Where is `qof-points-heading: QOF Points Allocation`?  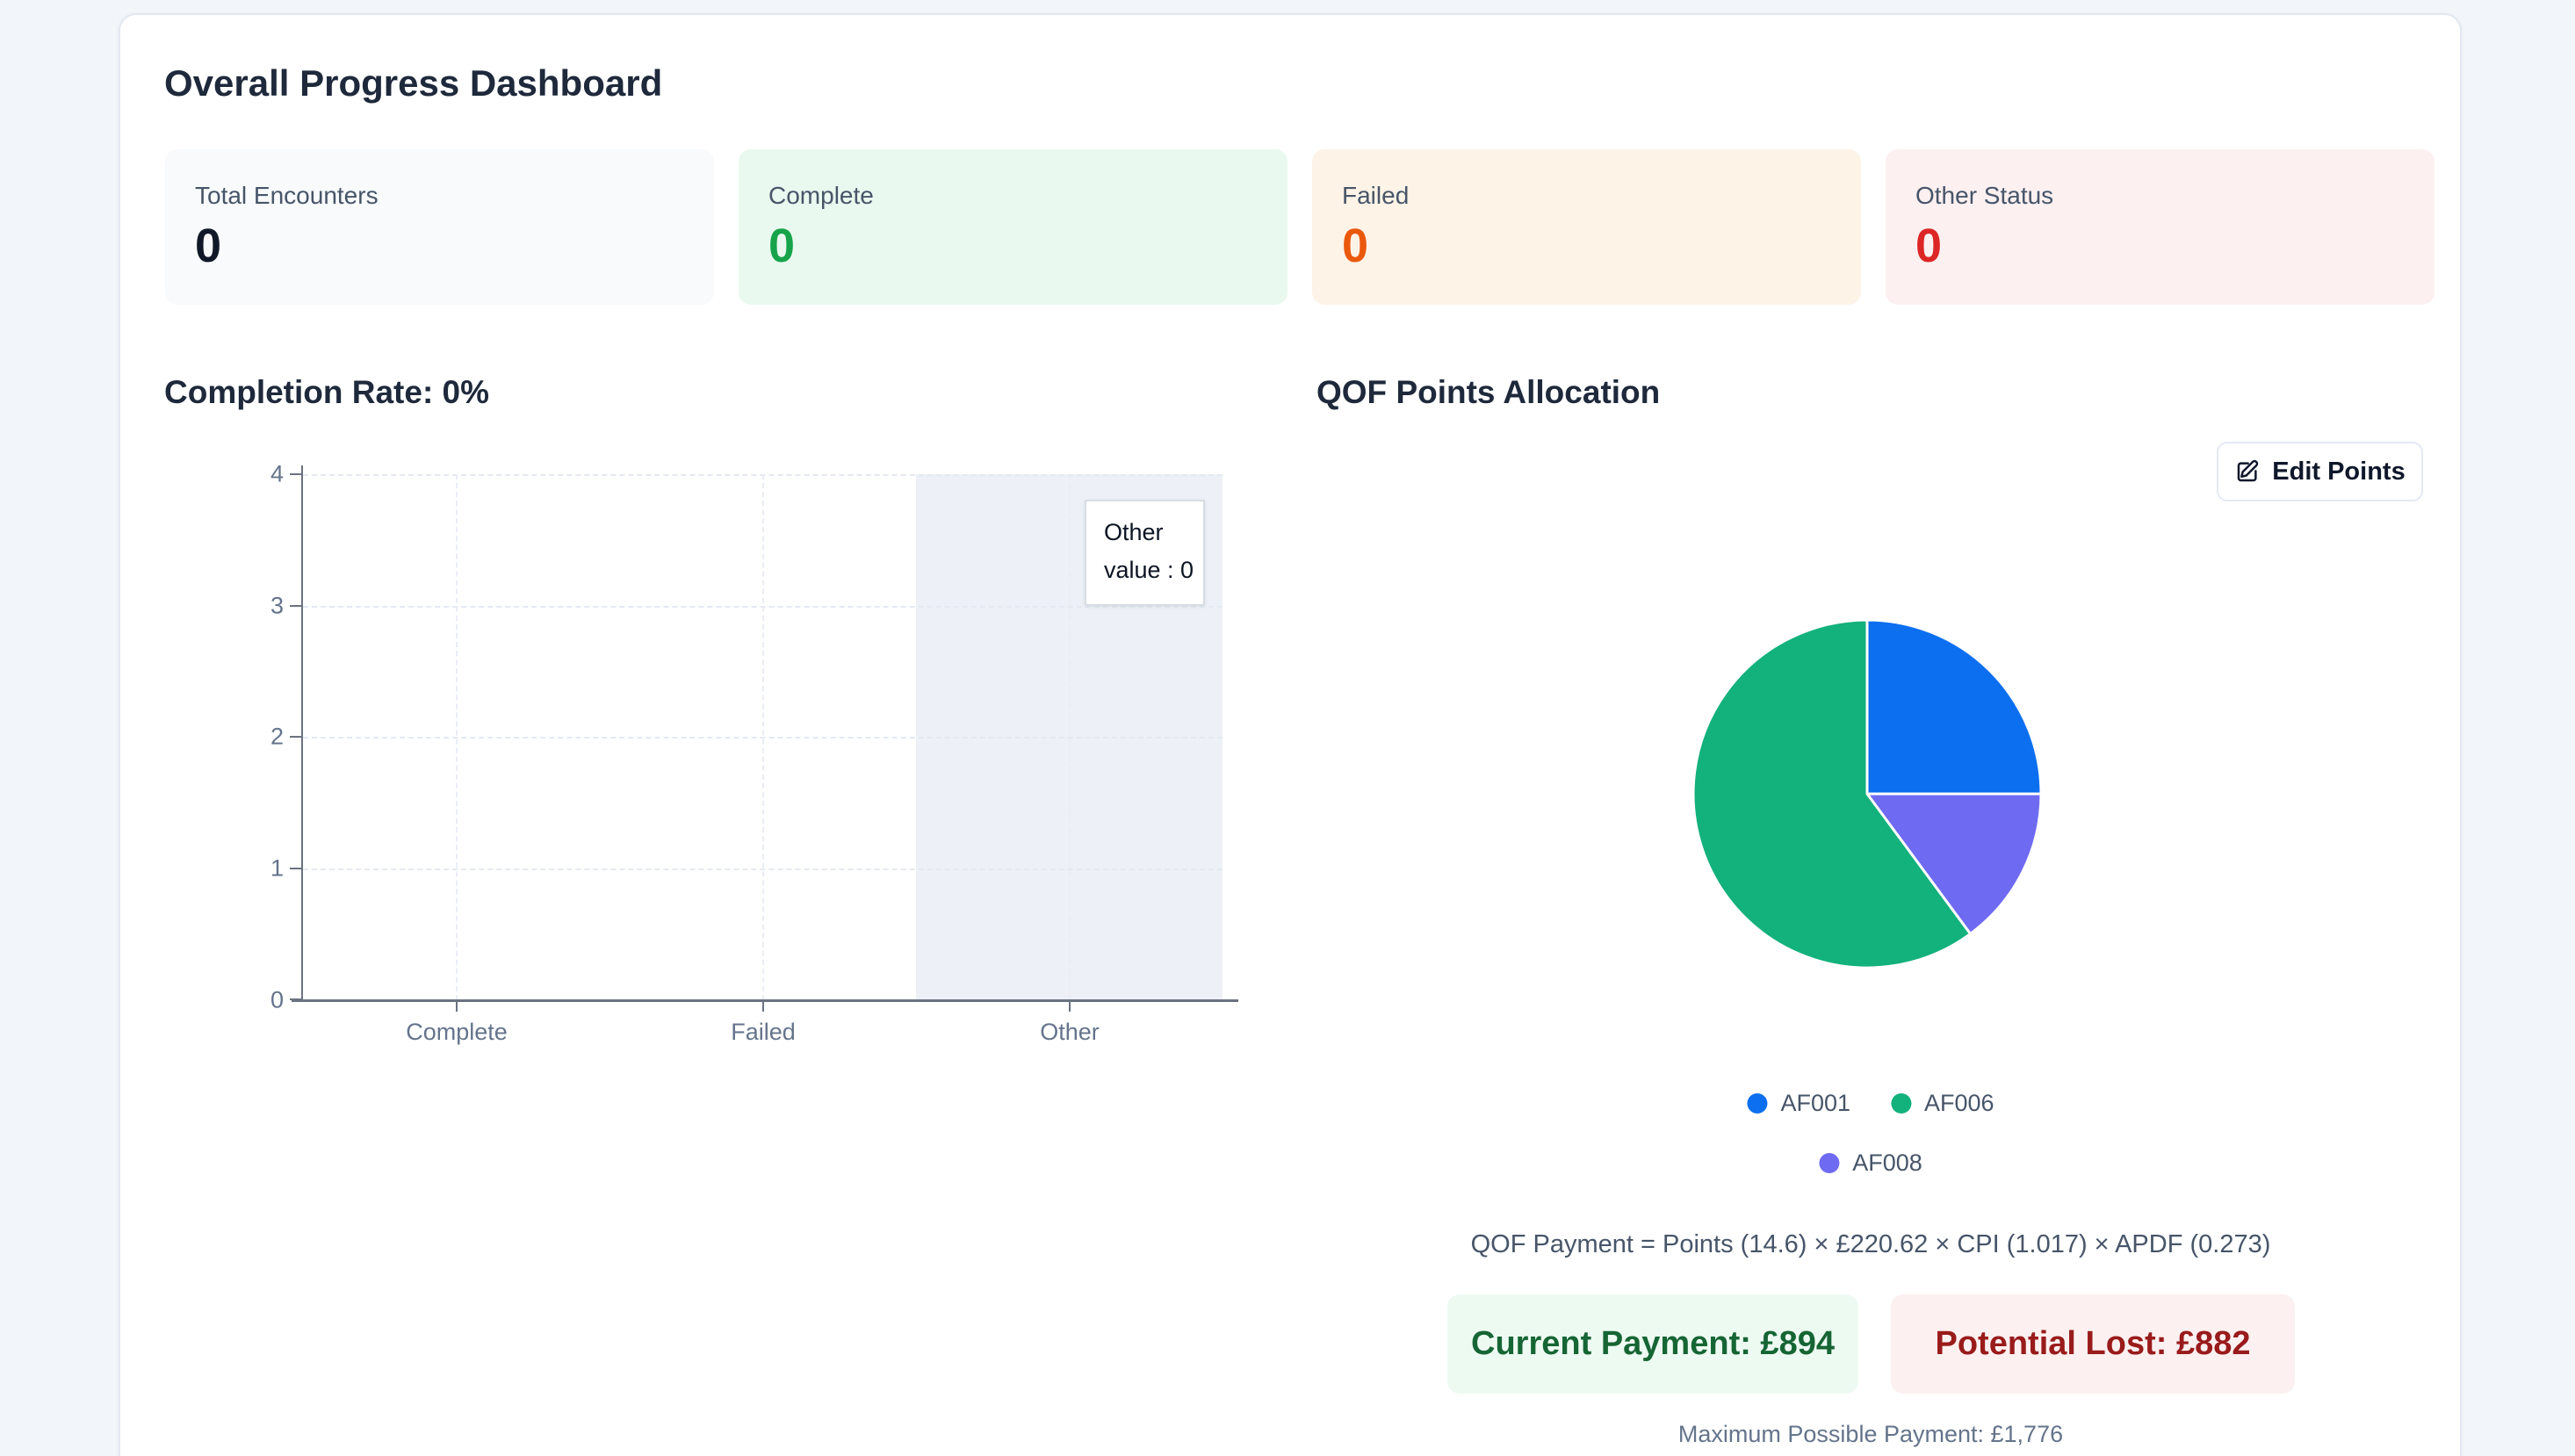
qof-points-heading: QOF Points Allocation is located at coordinates (1488, 392).